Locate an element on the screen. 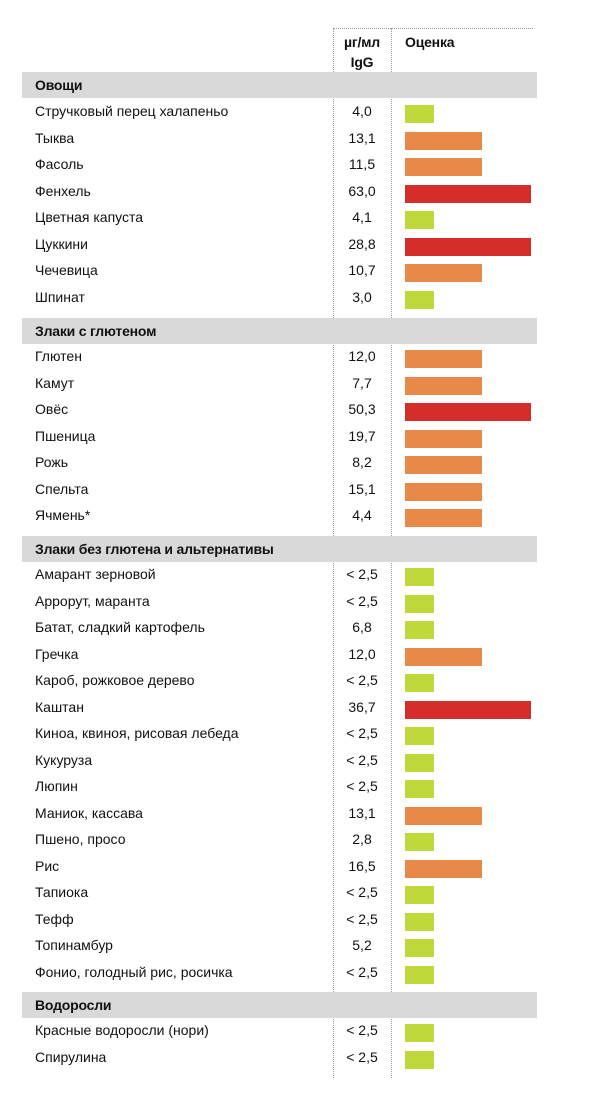  table-row: Шпинат 3,0 is located at coordinates (300, 298).